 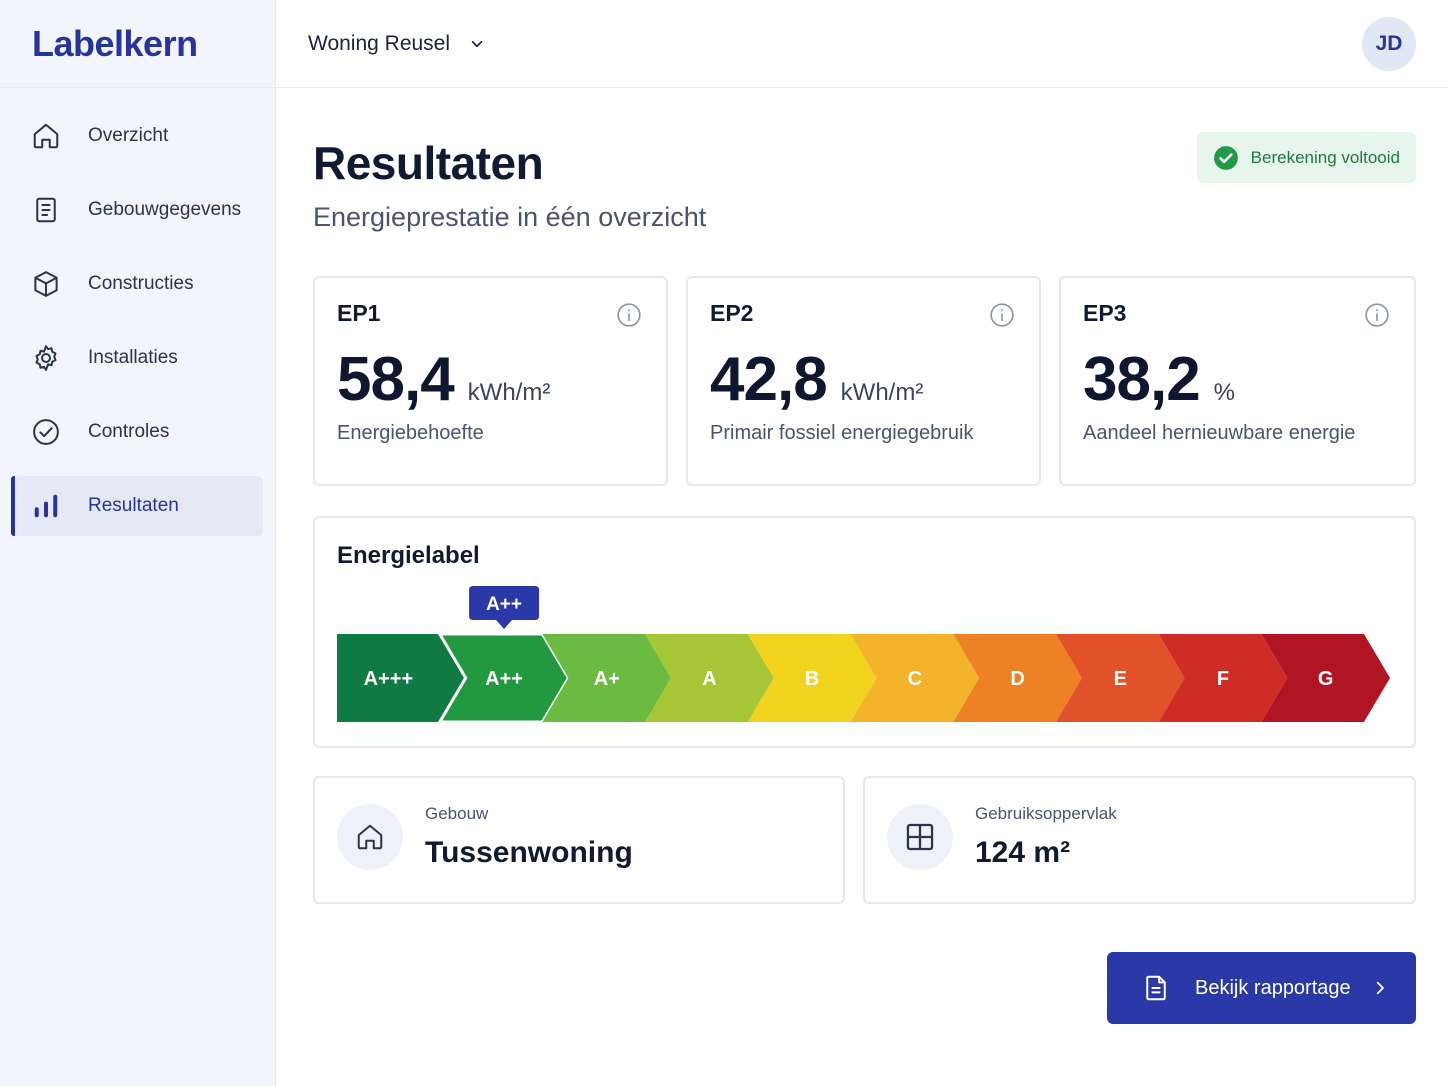 I want to click on ep-label: EP1, so click(x=359, y=313).